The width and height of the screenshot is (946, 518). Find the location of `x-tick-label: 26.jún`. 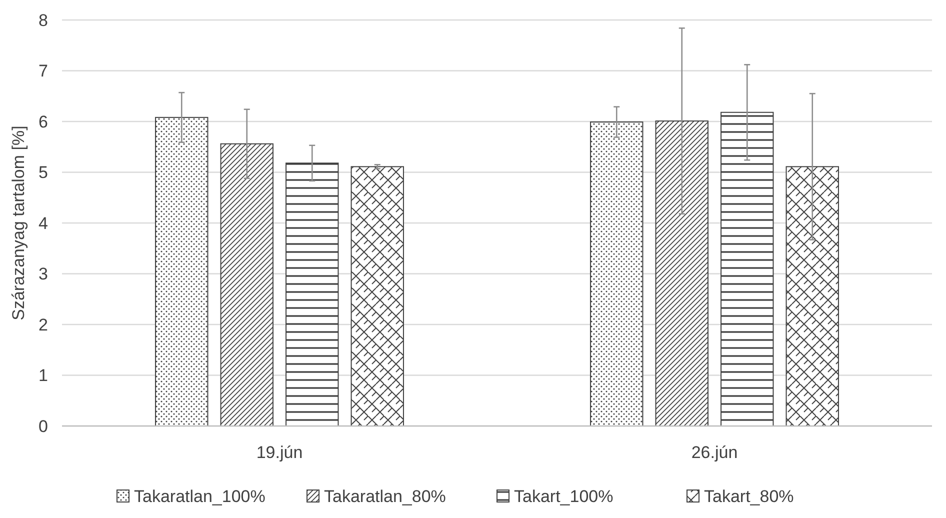

x-tick-label: 26.jún is located at coordinates (714, 452).